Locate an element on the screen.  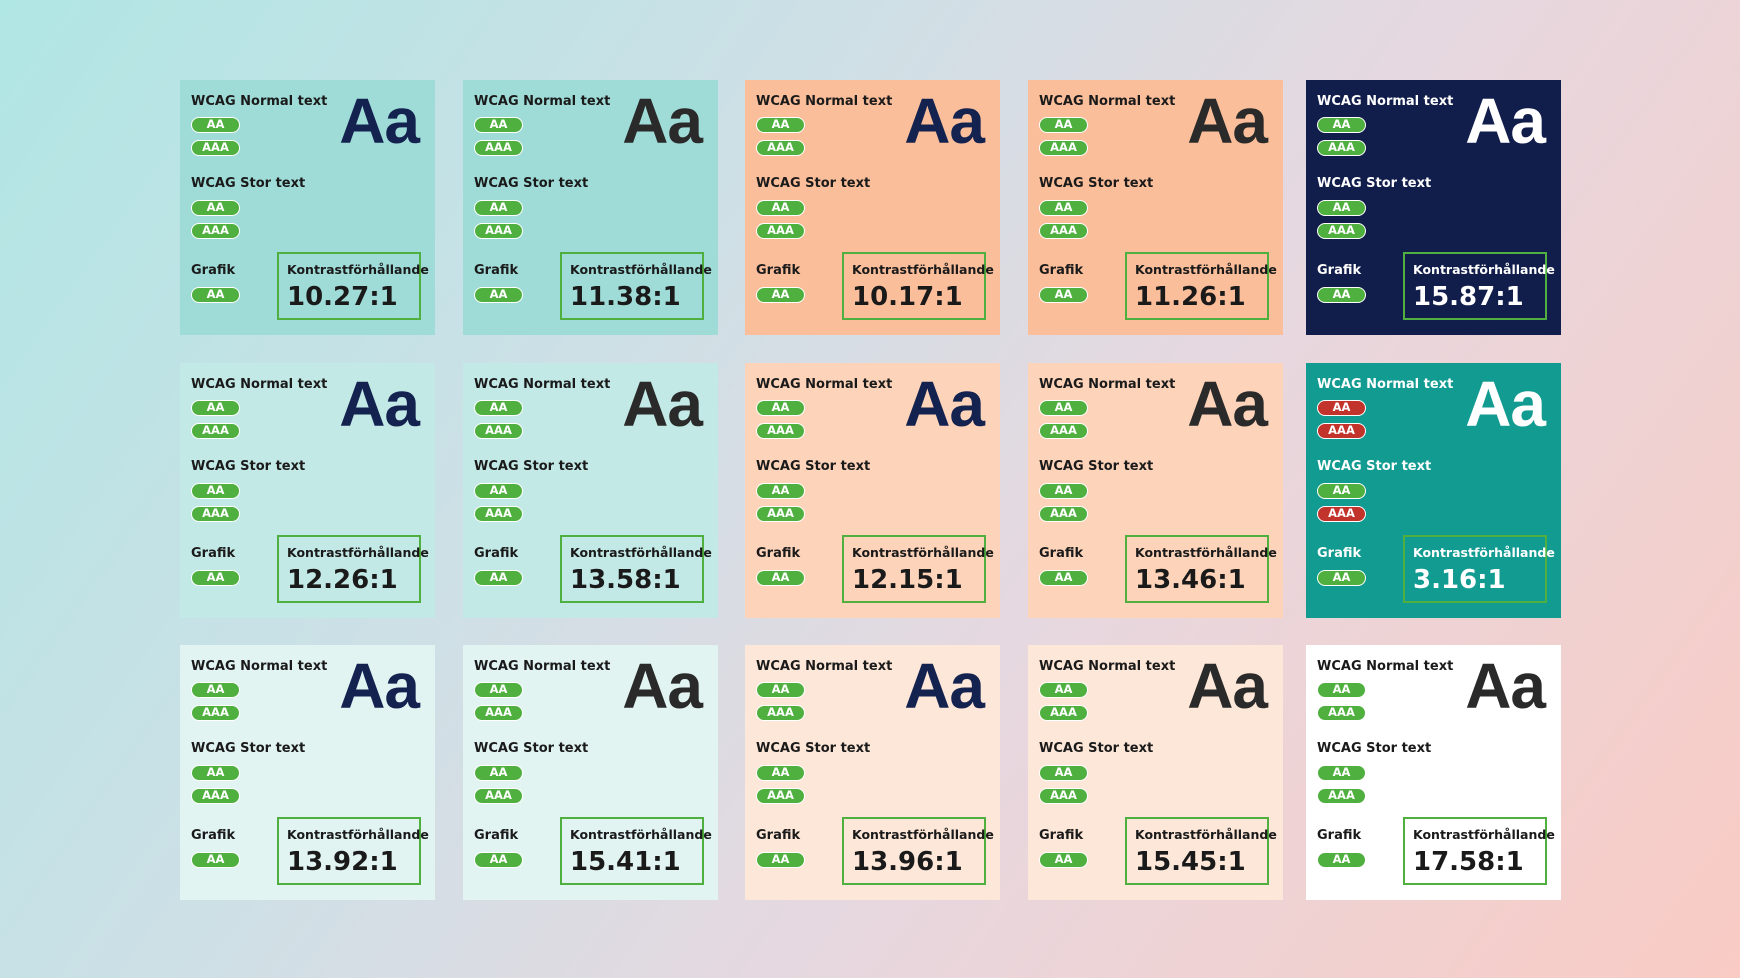
ratio-value: 13.92:1 is located at coordinates (342, 862).